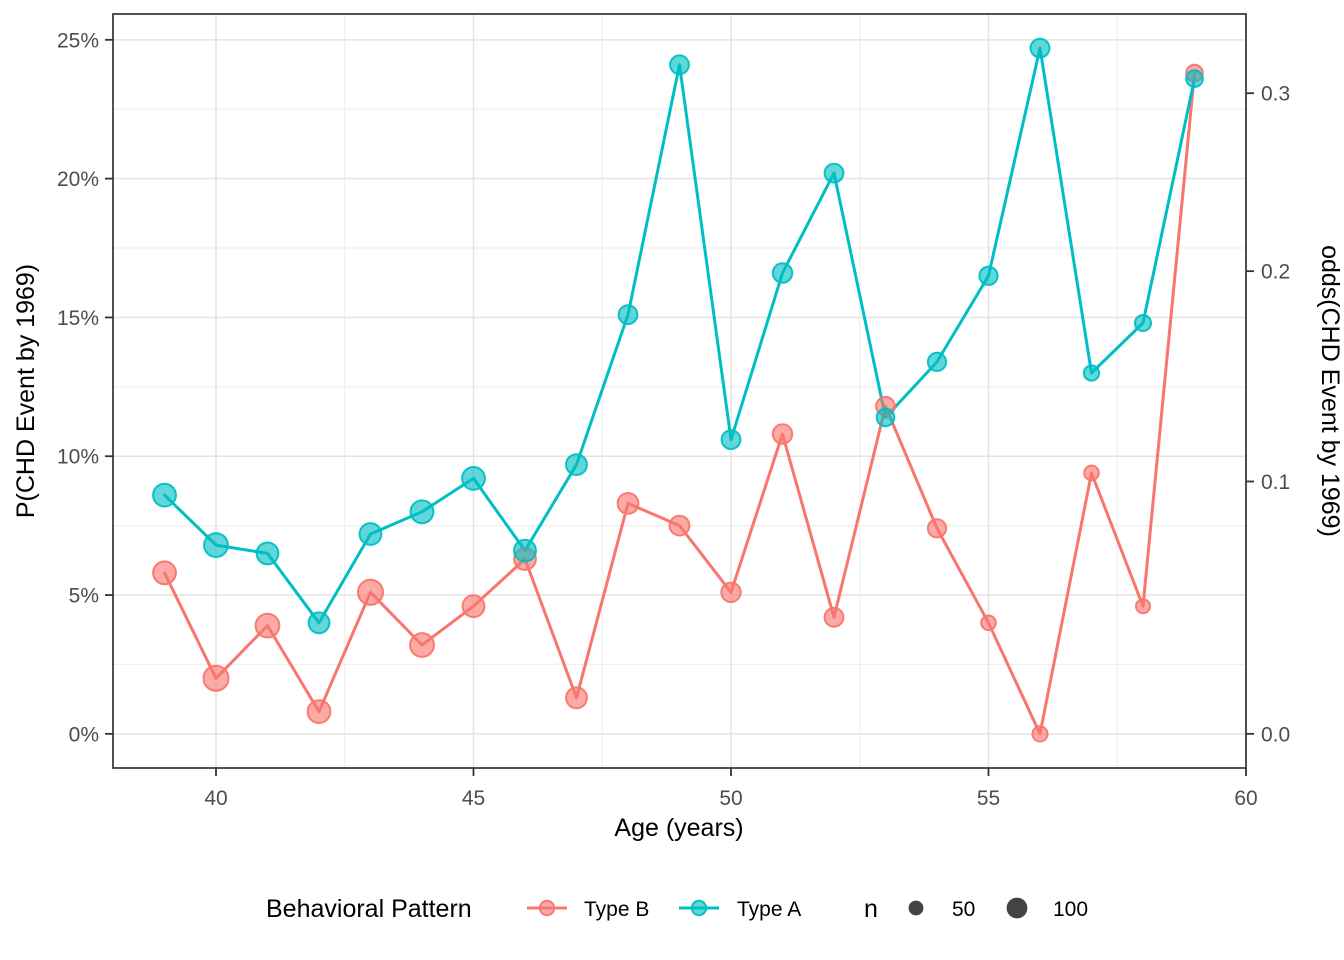  What do you see at coordinates (1245, 798) in the screenshot?
I see `x-tick-label: 60` at bounding box center [1245, 798].